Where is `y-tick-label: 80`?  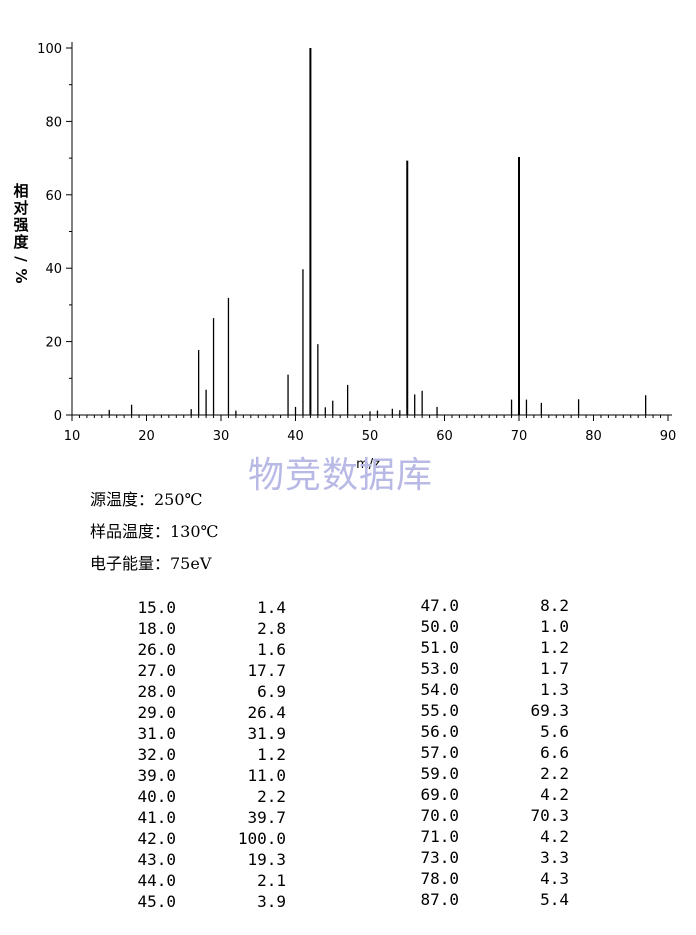 y-tick-label: 80 is located at coordinates (53, 122).